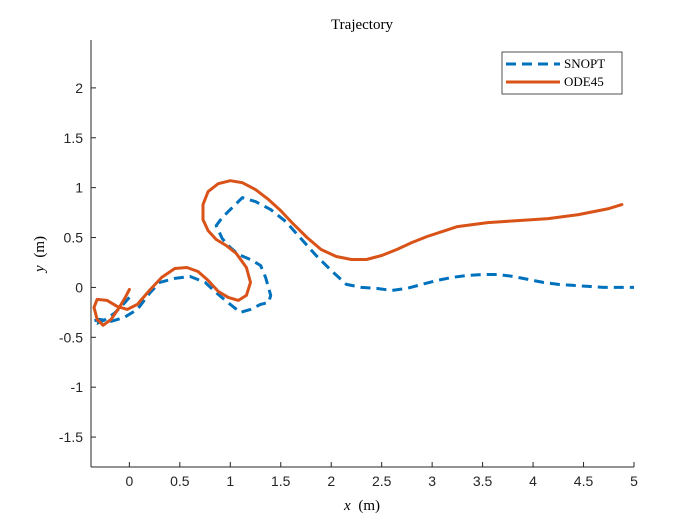  What do you see at coordinates (369, 506) in the screenshot?
I see `x-axis-label-unit: (m)` at bounding box center [369, 506].